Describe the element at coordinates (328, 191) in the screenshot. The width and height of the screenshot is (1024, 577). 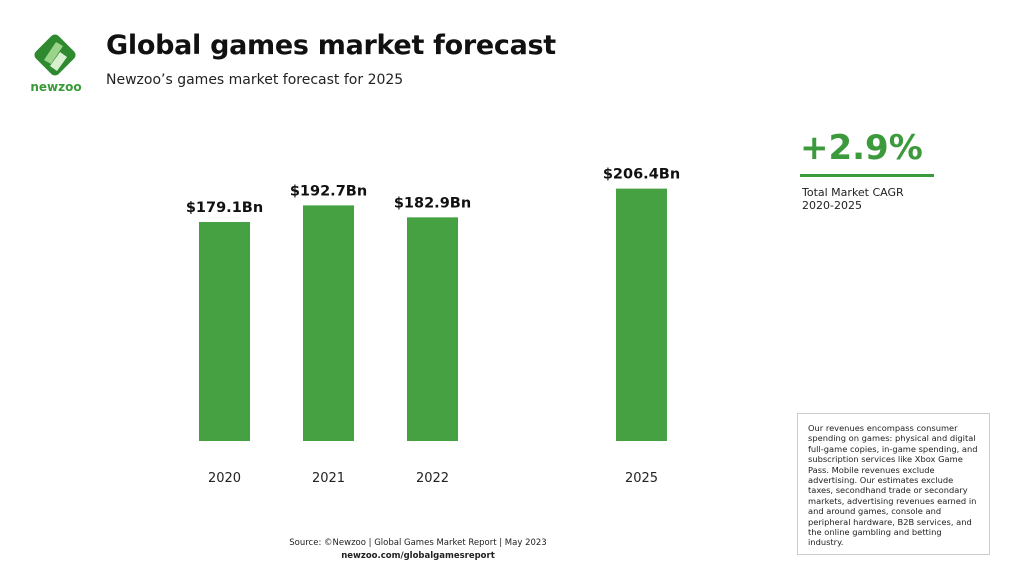
I see `data-label-2021: $192.7Bn` at that location.